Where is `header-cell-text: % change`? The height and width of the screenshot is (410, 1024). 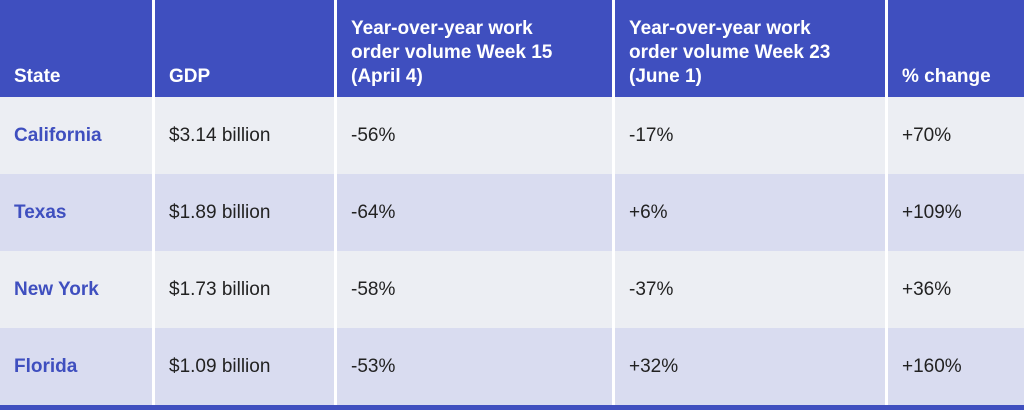
header-cell-text: % change is located at coordinates (946, 76).